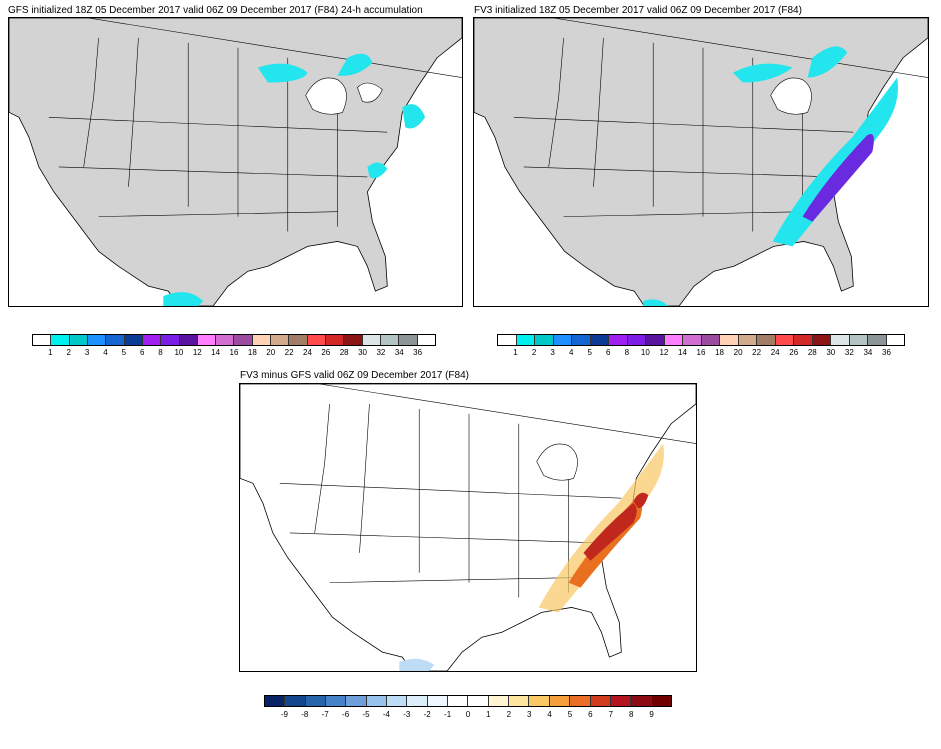  I want to click on diff-colorbar-tick-label: 9, so click(651, 714).